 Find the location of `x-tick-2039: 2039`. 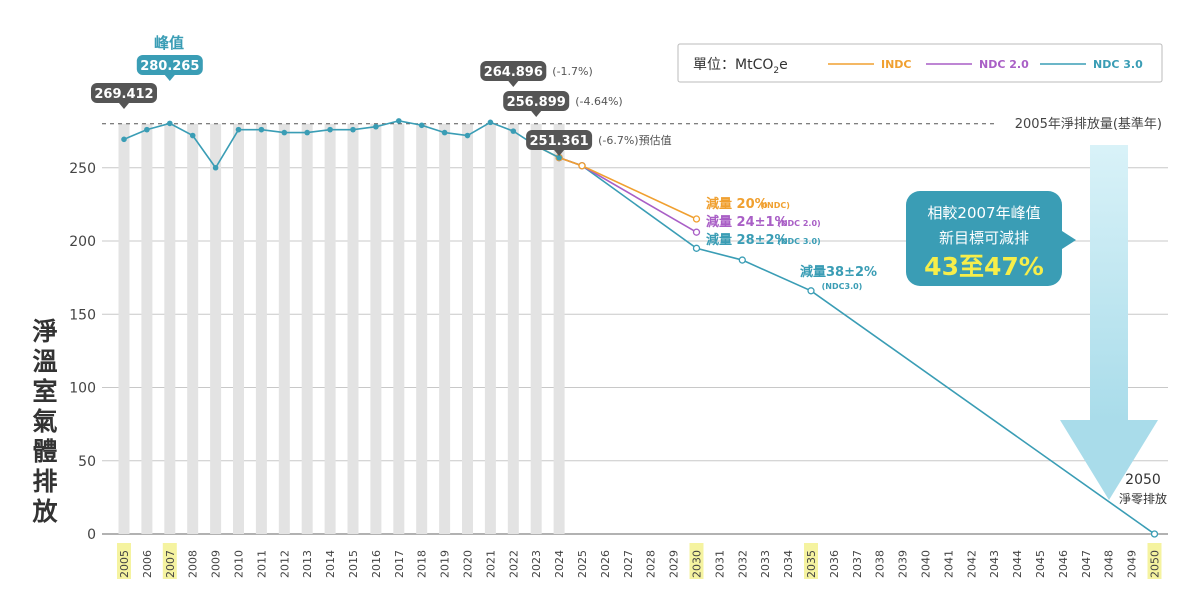

x-tick-2039: 2039 is located at coordinates (903, 564).